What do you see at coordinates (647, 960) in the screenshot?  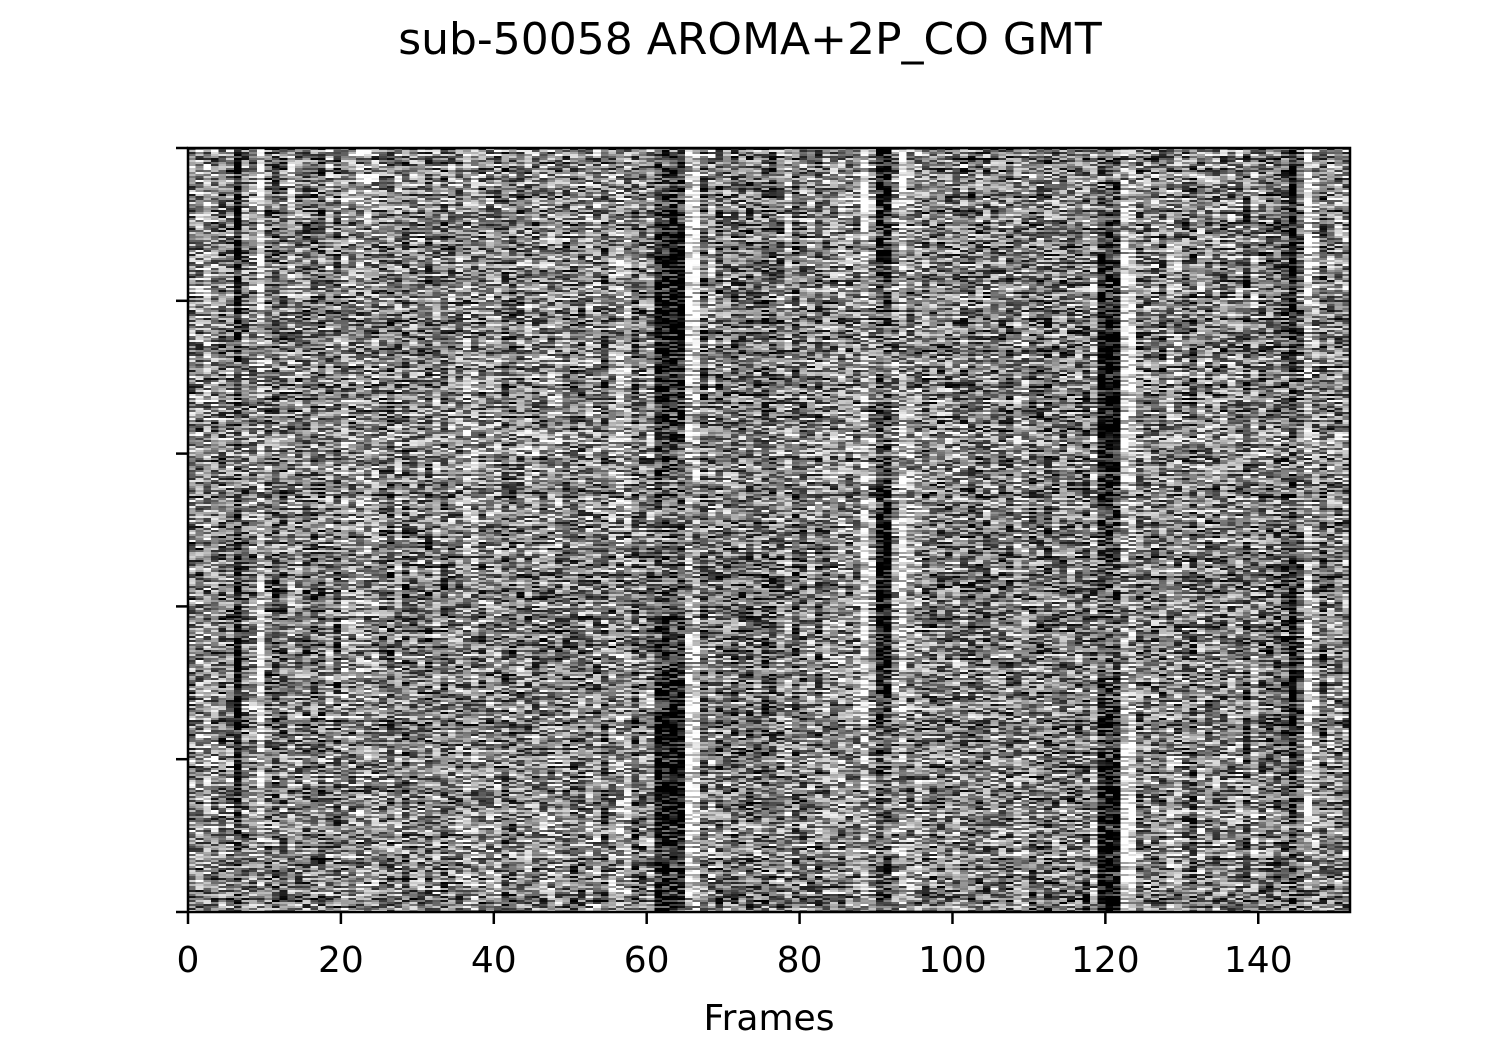 I see `x-tick-label: 60` at bounding box center [647, 960].